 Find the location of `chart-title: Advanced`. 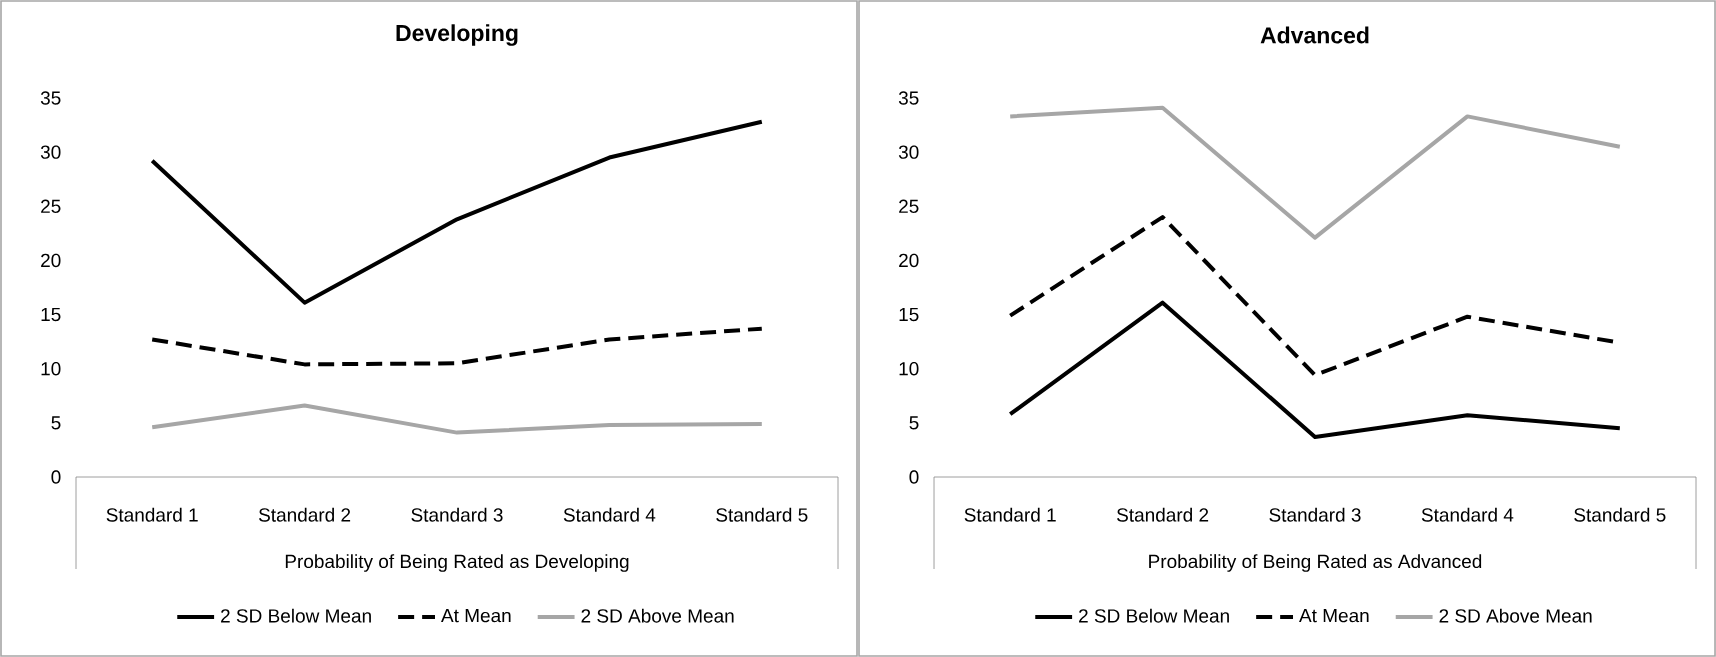

chart-title: Advanced is located at coordinates (1314, 35).